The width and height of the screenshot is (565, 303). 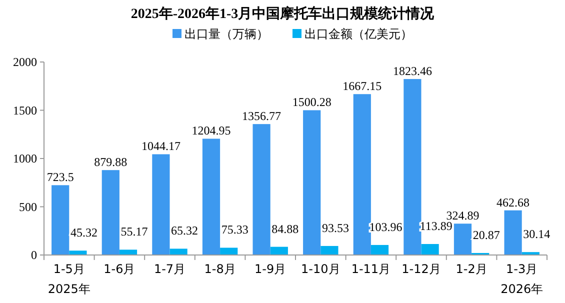 I want to click on data-label: 723.5, so click(x=60, y=177).